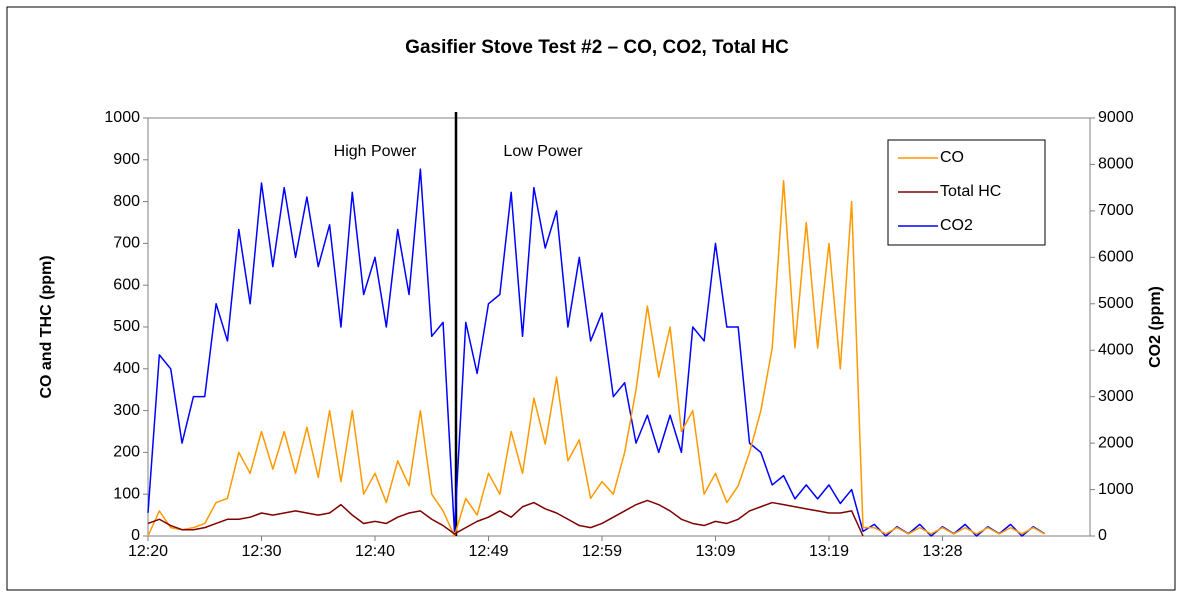 The image size is (1183, 603). What do you see at coordinates (1116, 210) in the screenshot?
I see `y2-tick-label: 7000` at bounding box center [1116, 210].